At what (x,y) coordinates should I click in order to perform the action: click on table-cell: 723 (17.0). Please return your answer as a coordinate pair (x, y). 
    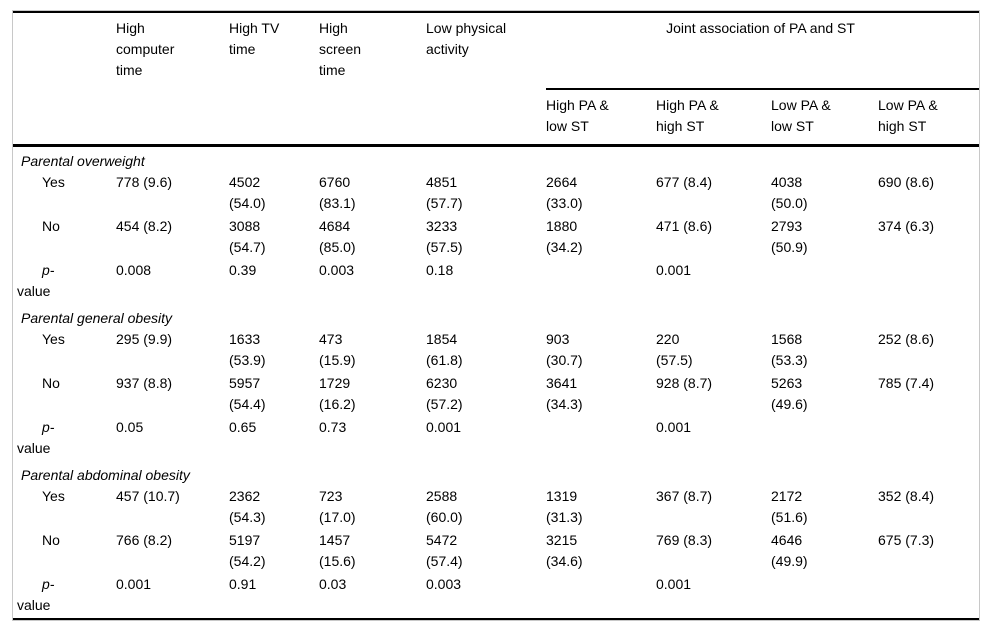
    Looking at the image, I should click on (337, 506).